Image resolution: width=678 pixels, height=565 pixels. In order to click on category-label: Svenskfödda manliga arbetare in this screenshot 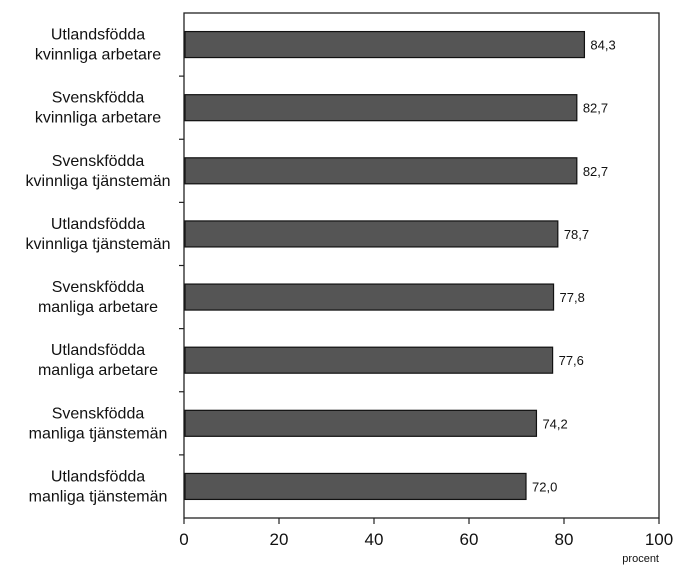, I will do `click(98, 297)`.